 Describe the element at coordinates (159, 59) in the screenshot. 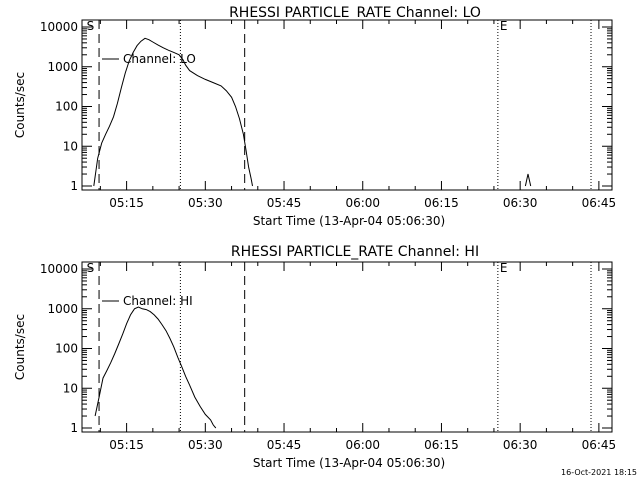

I see `legend-label: Channel: LO` at that location.